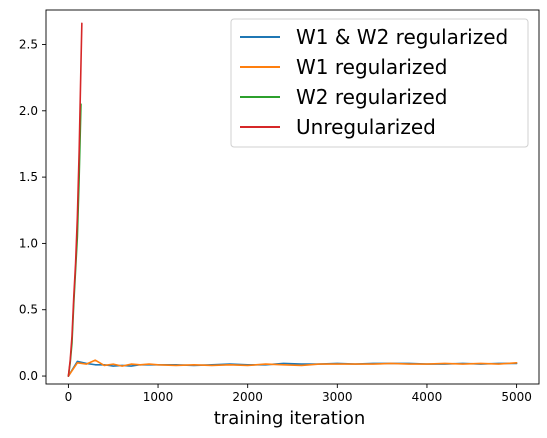 This screenshot has width=547, height=438. What do you see at coordinates (371, 67) in the screenshot?
I see `legend-label: W1 regularized` at bounding box center [371, 67].